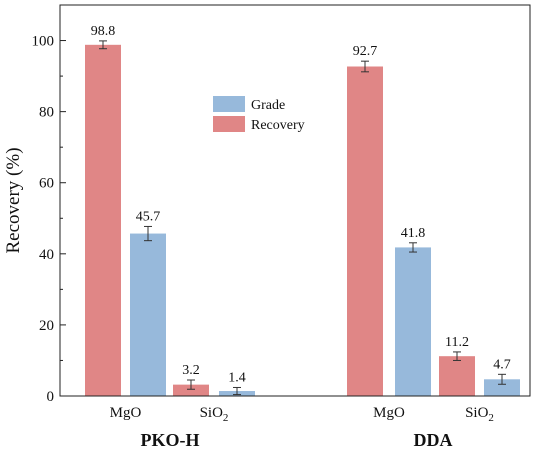  What do you see at coordinates (46, 184) in the screenshot?
I see `y-tick-label: 60` at bounding box center [46, 184].